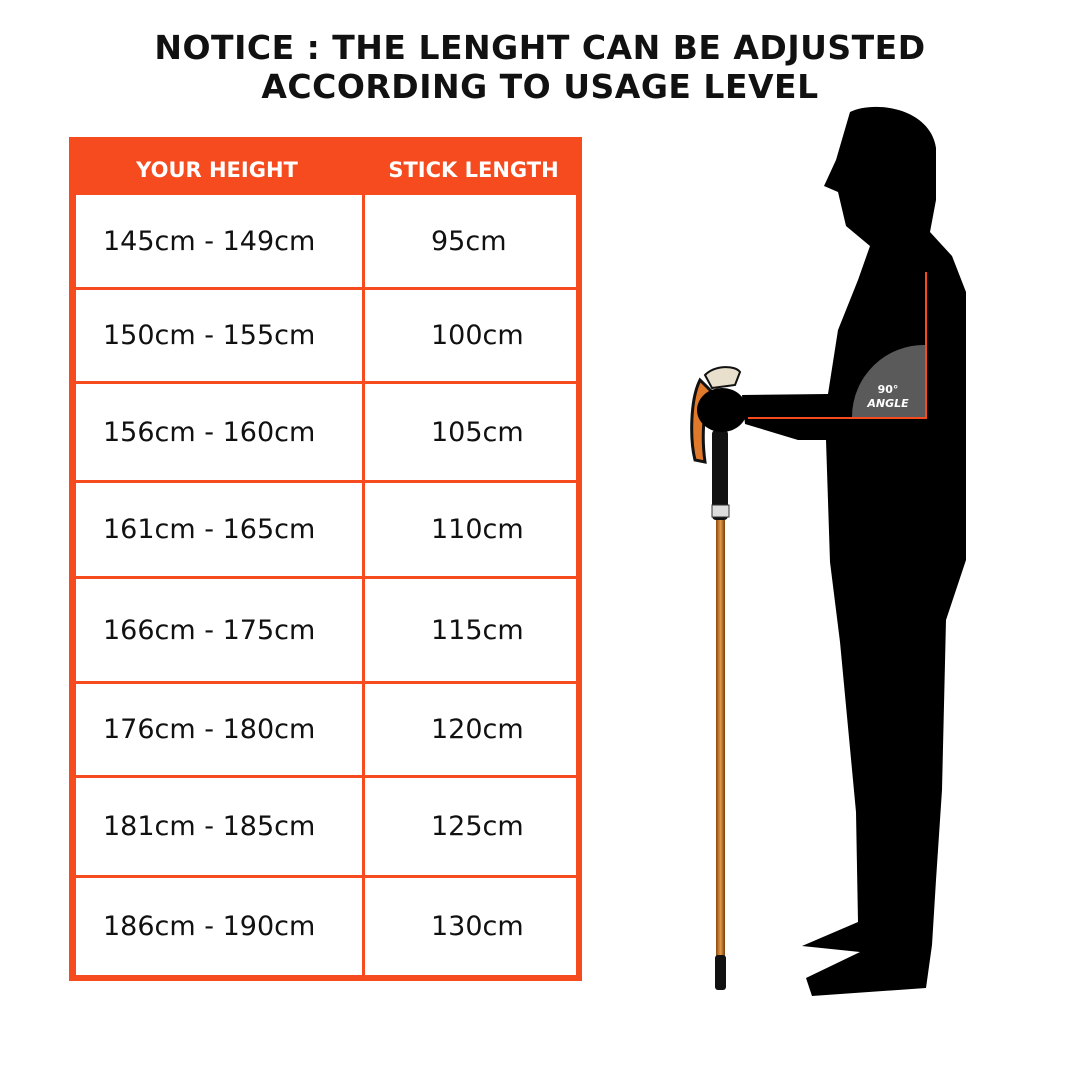  I want to click on notice-line-2: ACCORDING TO USAGE LEVEL, so click(540, 86).